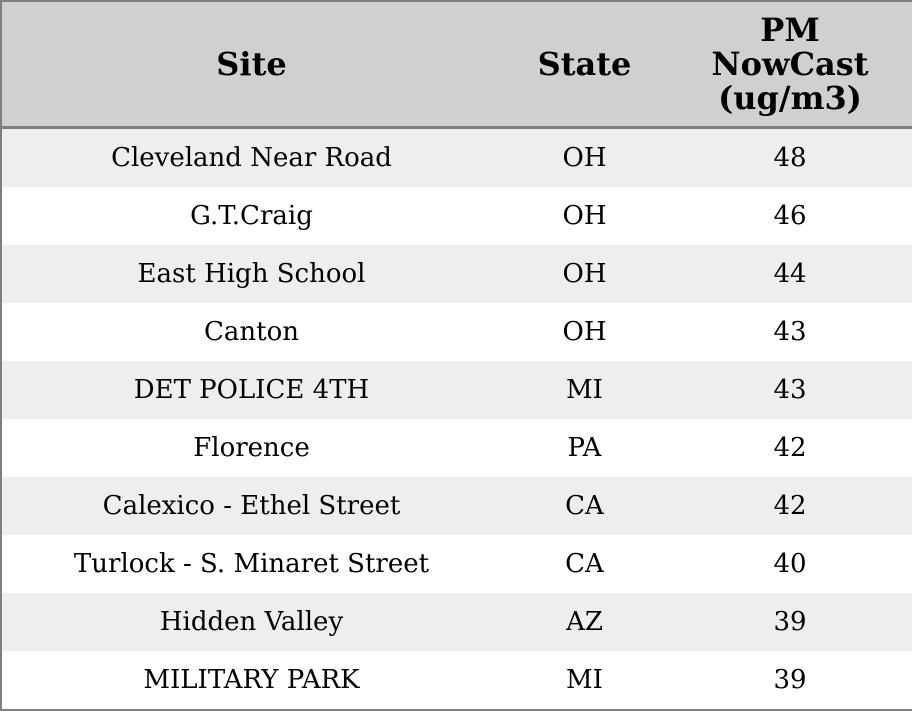  What do you see at coordinates (251, 390) in the screenshot?
I see `site-cell: DET POLICE 4TH` at bounding box center [251, 390].